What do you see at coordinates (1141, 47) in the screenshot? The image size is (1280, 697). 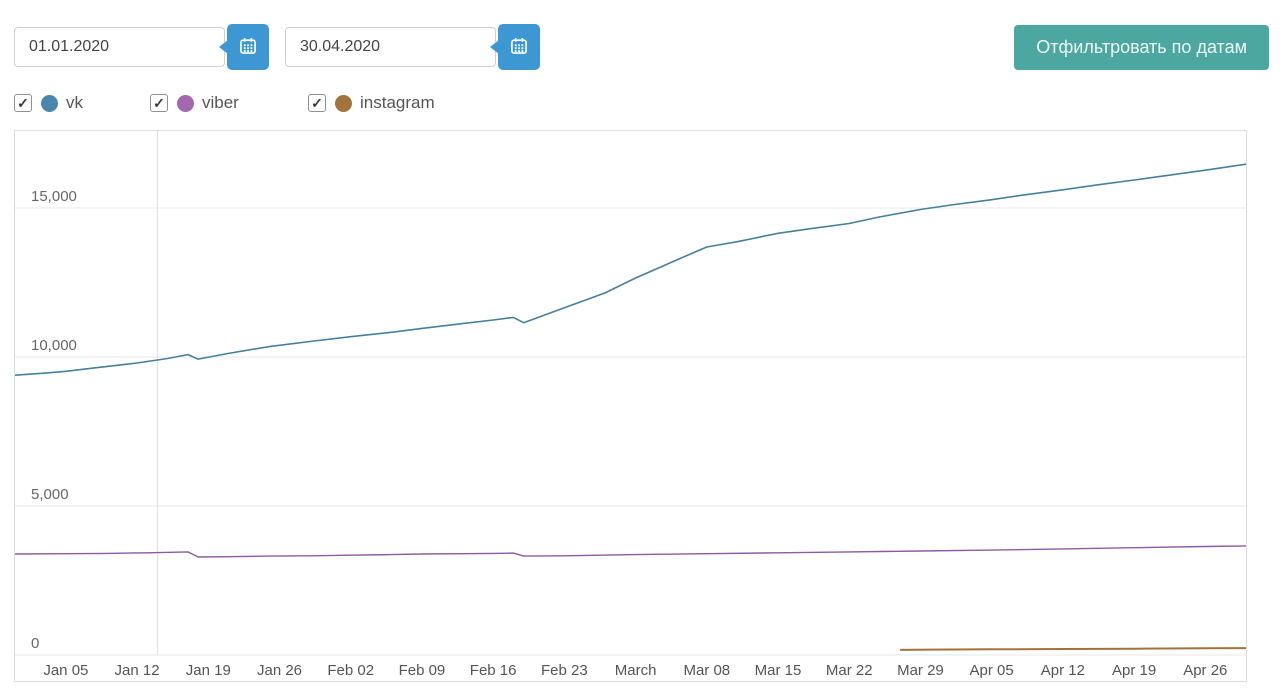 I see `filter-by-dates-button: Отфильтровать по датам` at bounding box center [1141, 47].